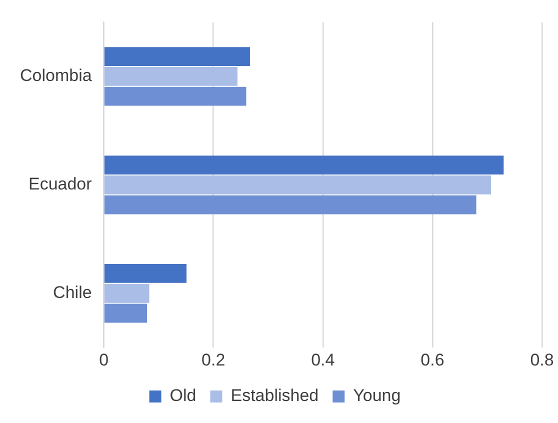 This screenshot has height=423, width=558. What do you see at coordinates (72, 292) in the screenshot?
I see `y-tick-label: Chile` at bounding box center [72, 292].